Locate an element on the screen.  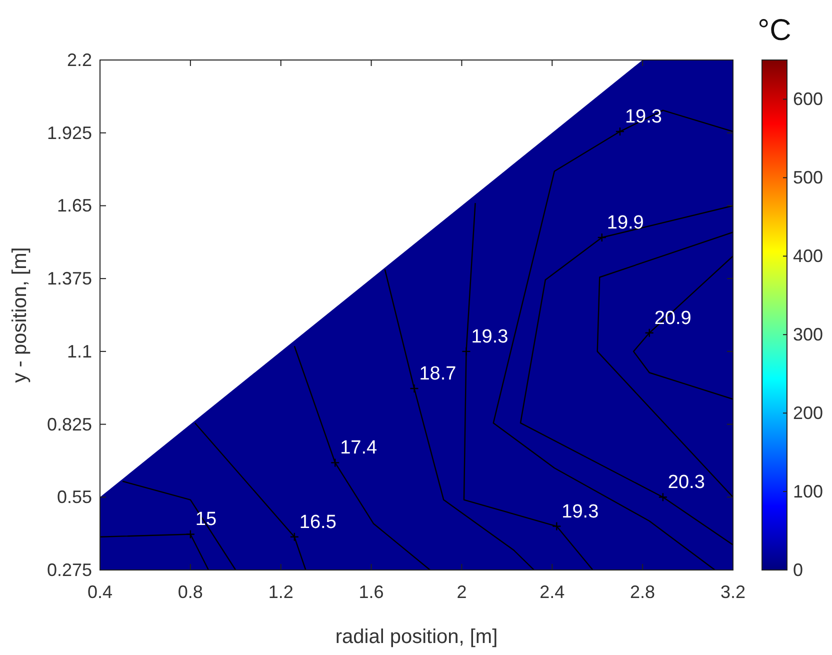
annotation: 18.7 is located at coordinates (437, 374).